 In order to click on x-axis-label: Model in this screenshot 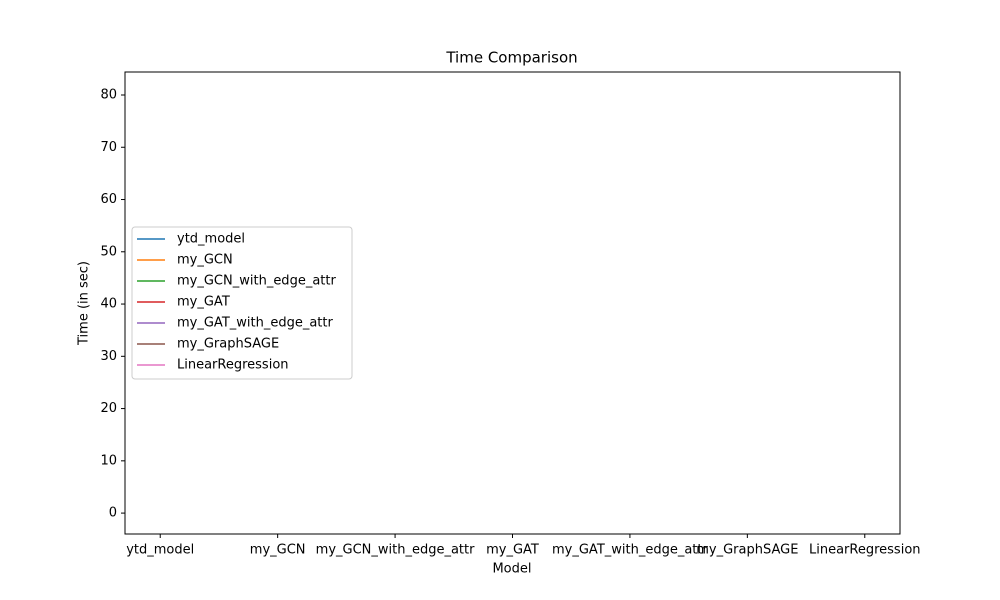, I will do `click(511, 569)`.